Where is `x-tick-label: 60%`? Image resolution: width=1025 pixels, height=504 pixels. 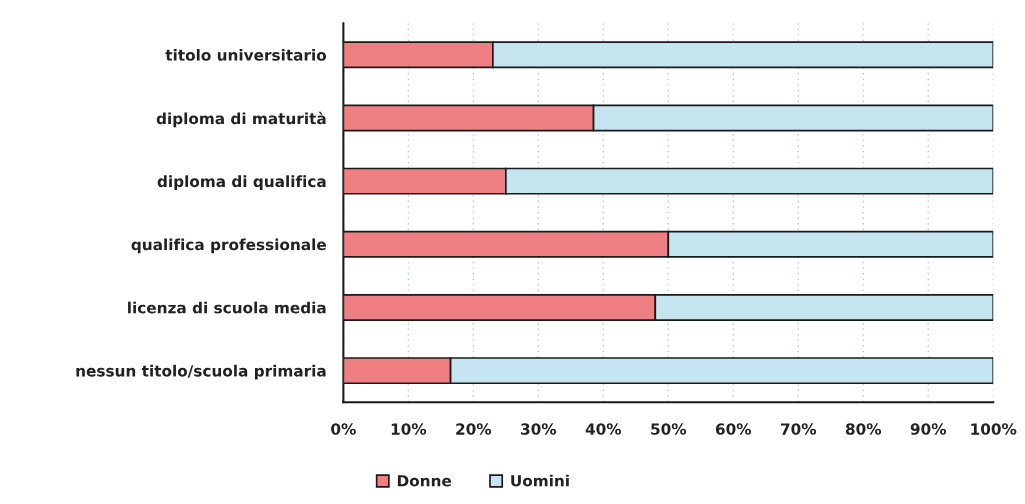 x-tick-label: 60% is located at coordinates (733, 429).